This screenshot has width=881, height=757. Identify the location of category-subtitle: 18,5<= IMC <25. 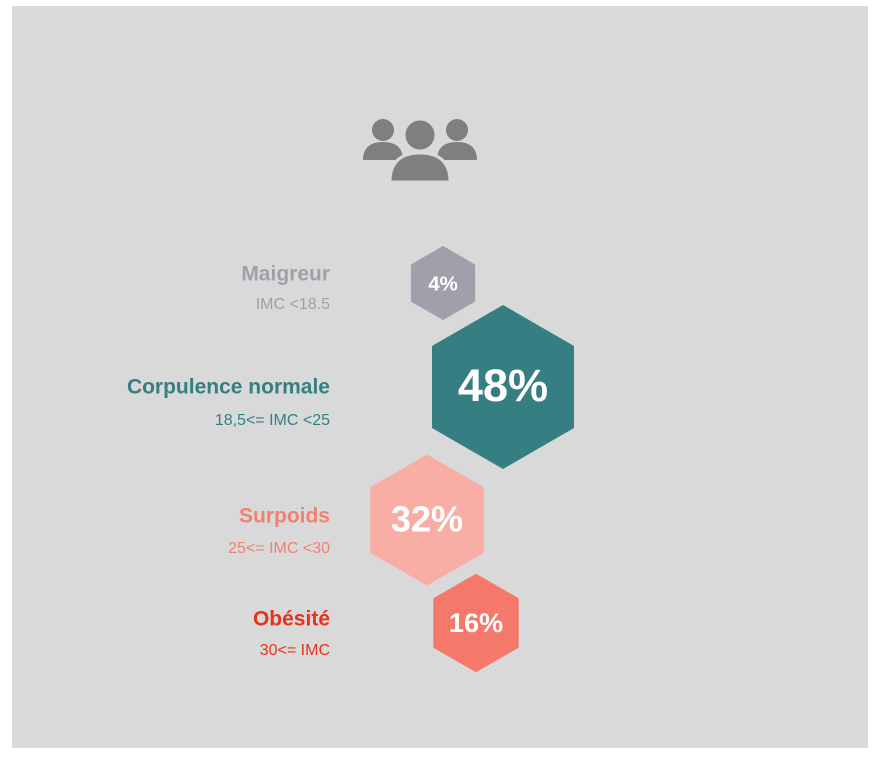
(272, 420).